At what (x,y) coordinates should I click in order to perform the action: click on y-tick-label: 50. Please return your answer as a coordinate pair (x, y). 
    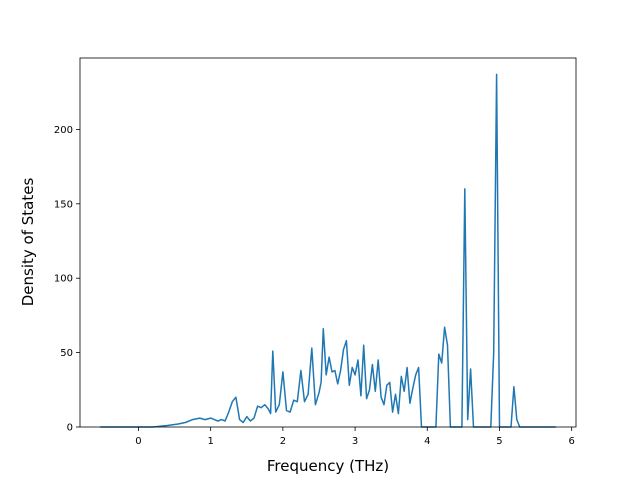
    Looking at the image, I should click on (66, 353).